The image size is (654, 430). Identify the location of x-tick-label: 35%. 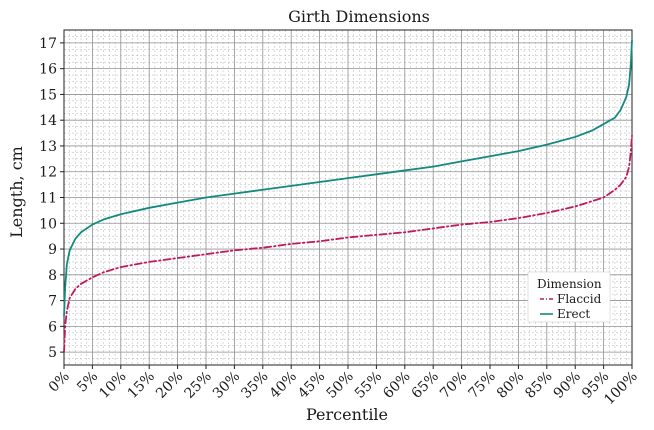
(254, 385).